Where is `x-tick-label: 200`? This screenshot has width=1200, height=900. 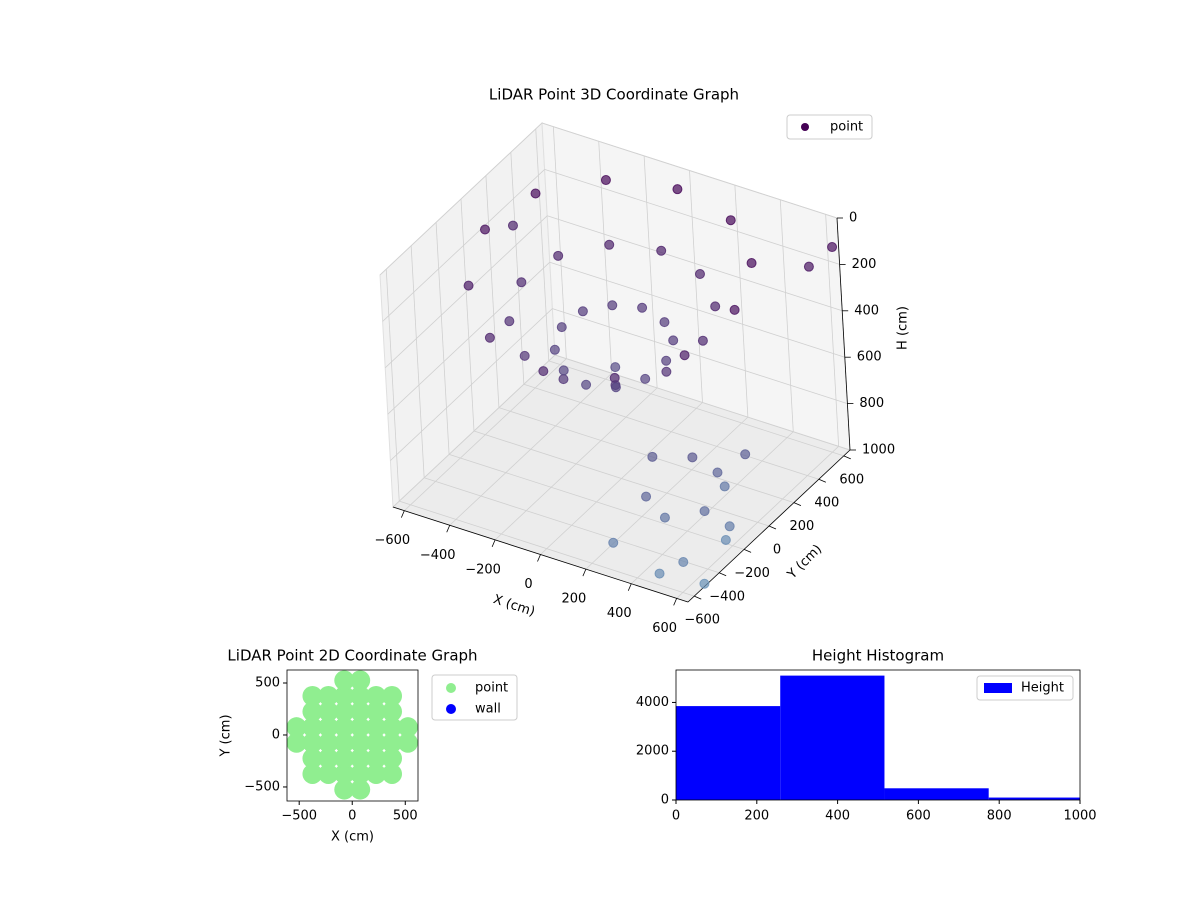
x-tick-label: 200 is located at coordinates (573, 599).